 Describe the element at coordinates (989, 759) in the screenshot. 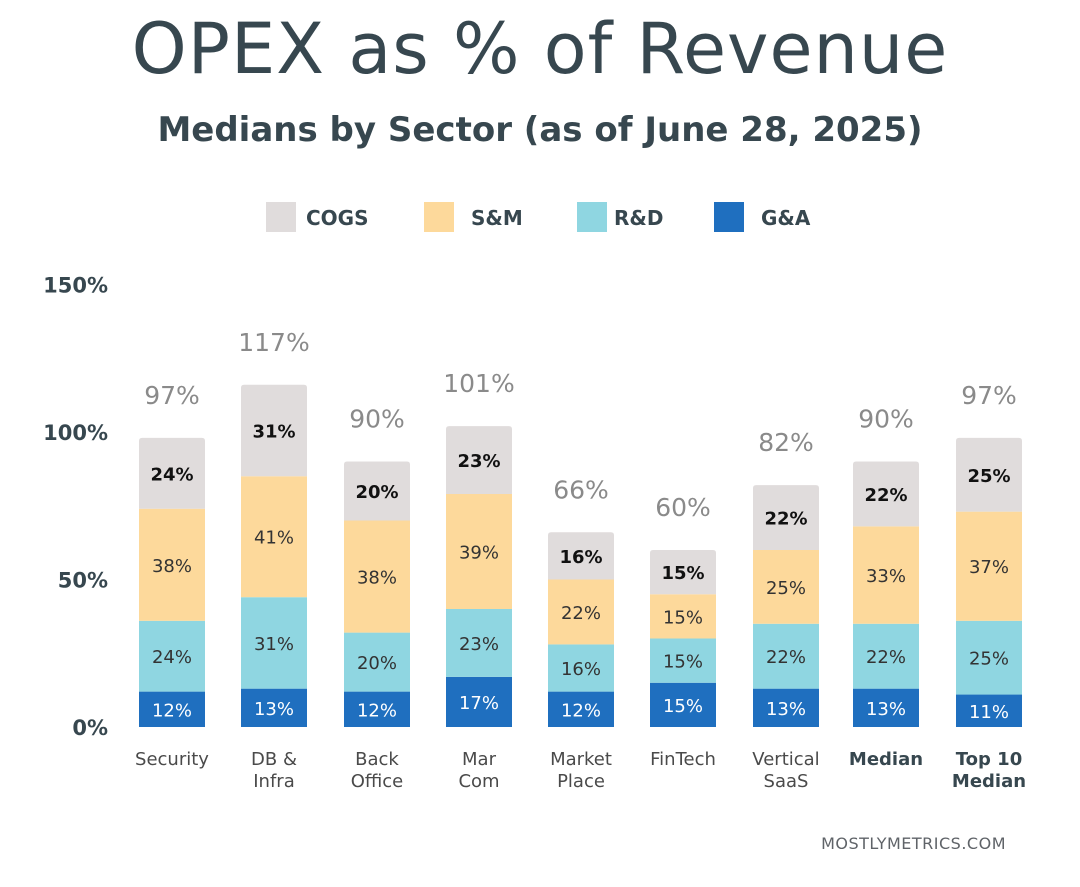

I see `category-label: Top 10` at that location.